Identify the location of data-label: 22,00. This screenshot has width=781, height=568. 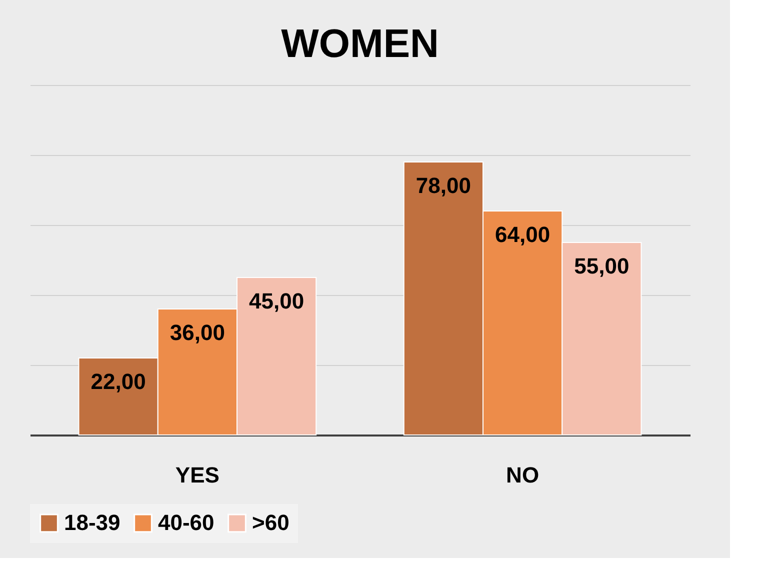
(118, 381).